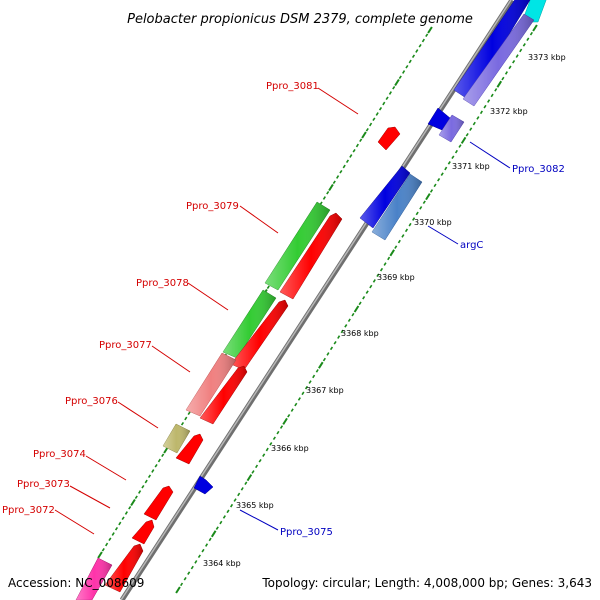  I want to click on gene-label-ppro-3072: Ppro_3072, so click(28, 510).